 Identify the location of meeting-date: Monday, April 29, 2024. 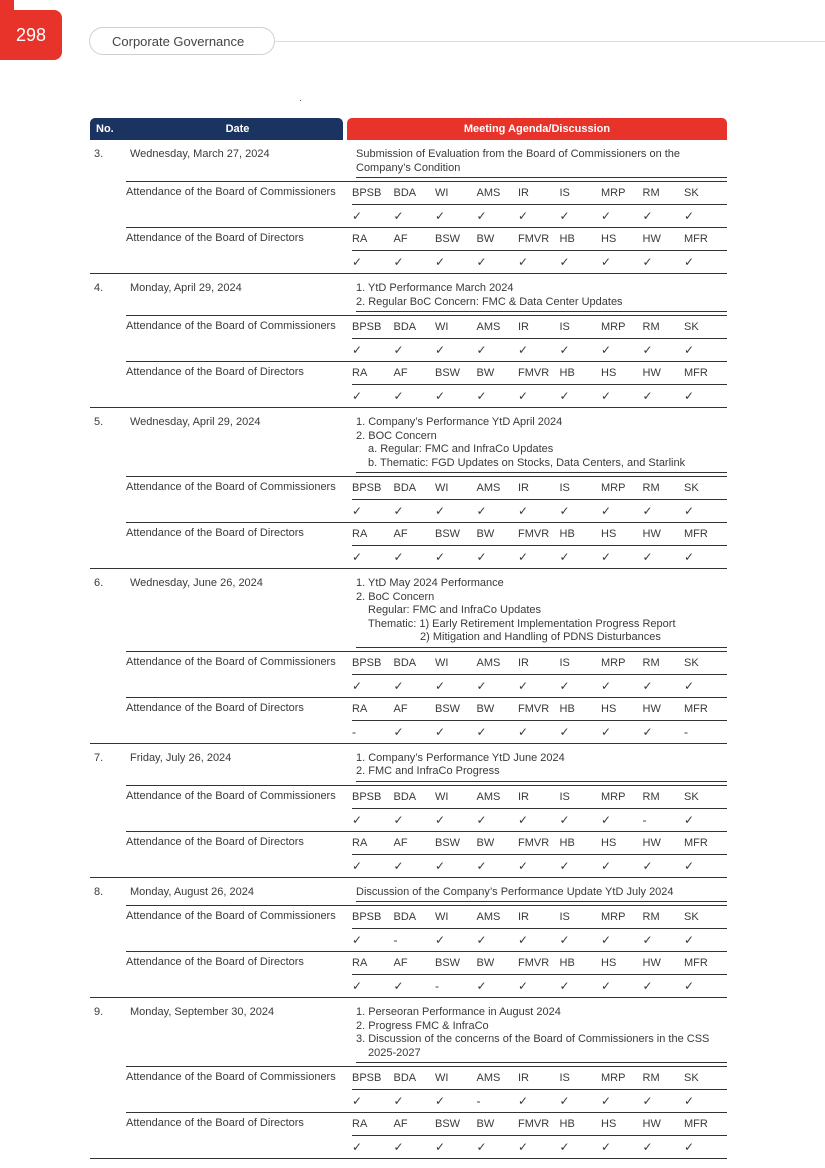
(186, 288).